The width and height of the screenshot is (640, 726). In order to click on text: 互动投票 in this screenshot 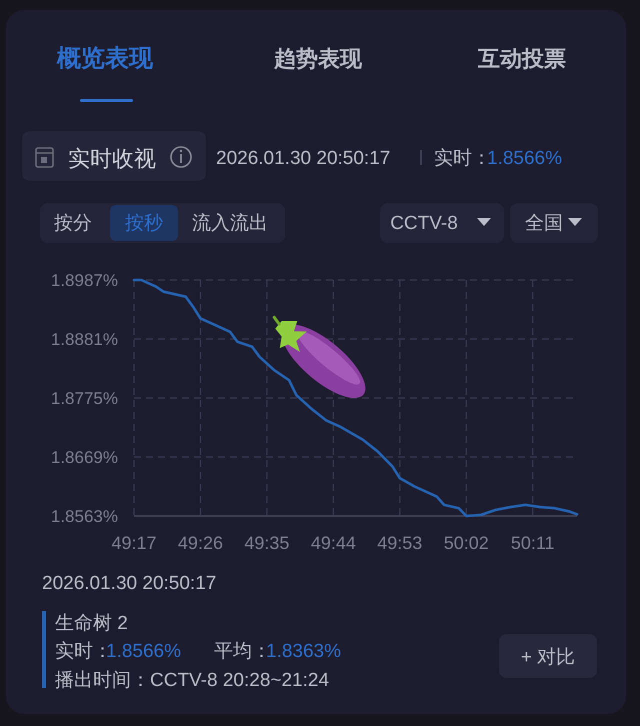, I will do `click(521, 58)`.